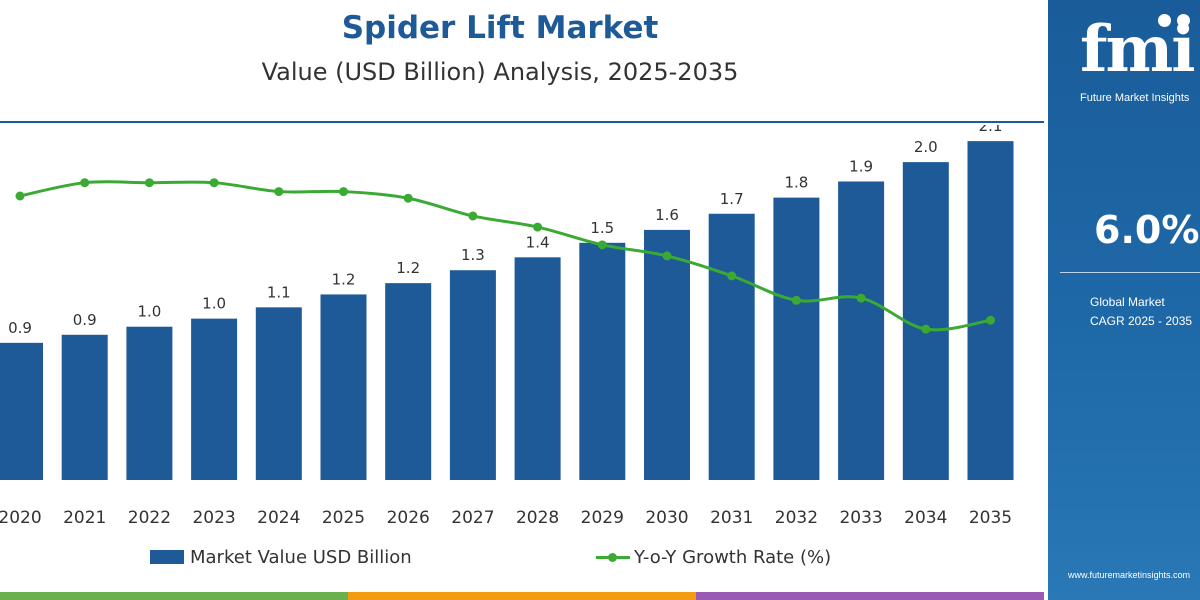 This screenshot has width=1200, height=600. Describe the element at coordinates (214, 183) in the screenshot. I see `growth-point-2023` at that location.